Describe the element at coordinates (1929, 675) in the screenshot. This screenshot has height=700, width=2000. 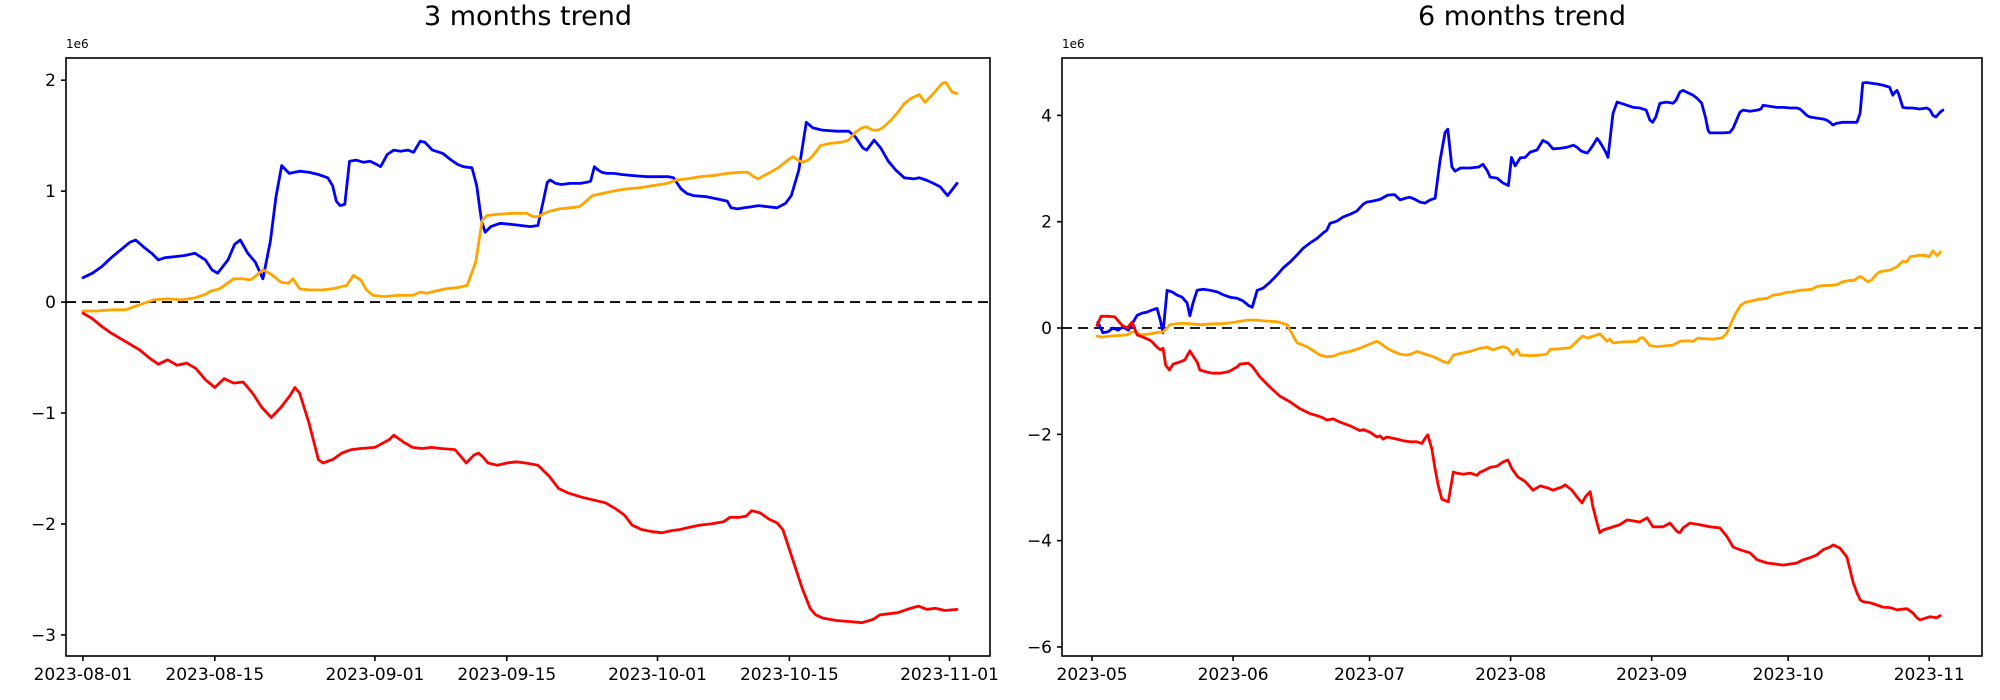
I see `x-tick-label: 2023-11` at that location.